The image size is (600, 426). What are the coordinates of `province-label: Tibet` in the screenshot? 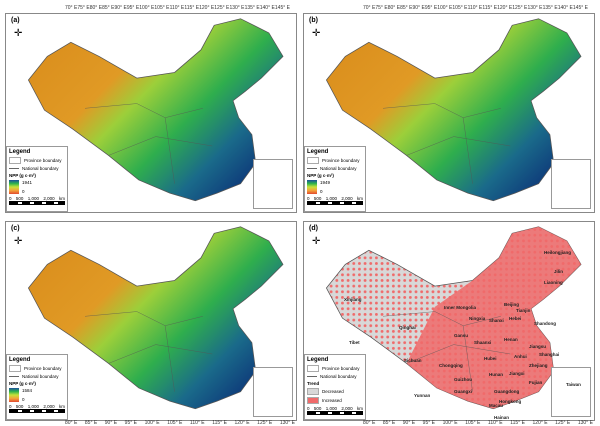 It's located at (354, 342).